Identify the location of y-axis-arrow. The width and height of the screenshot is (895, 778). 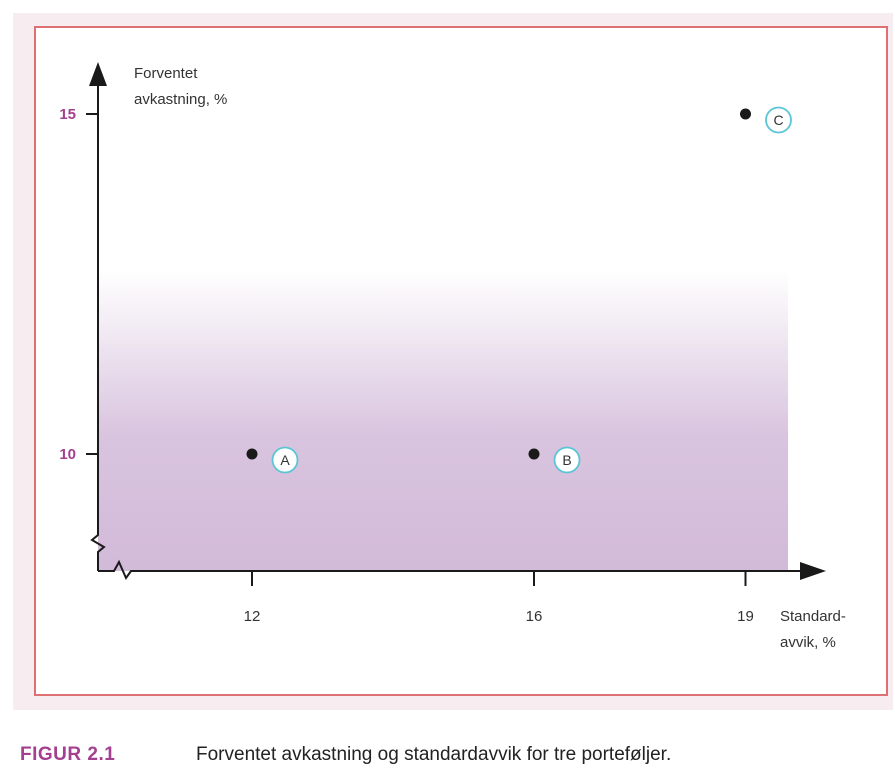
(98, 74).